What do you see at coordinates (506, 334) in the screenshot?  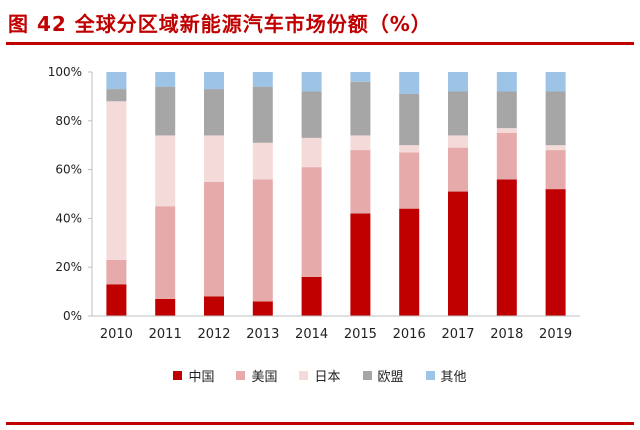 I see `x-tick-label: 2018` at bounding box center [506, 334].